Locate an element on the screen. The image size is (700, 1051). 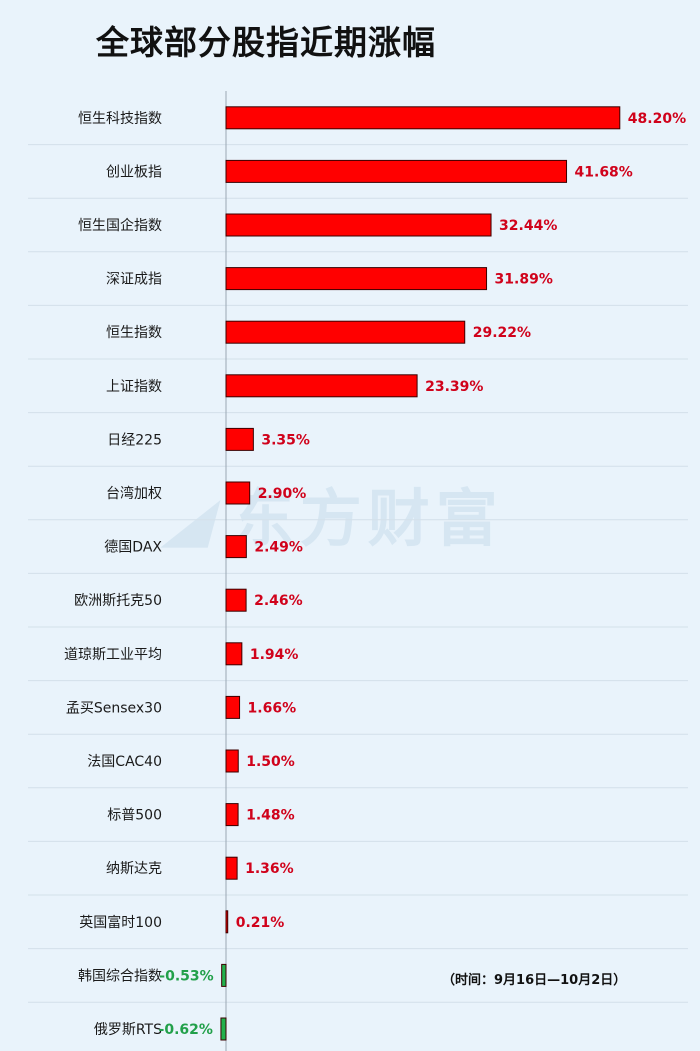
category-label: 欧洲斯托克50 is located at coordinates (118, 601).